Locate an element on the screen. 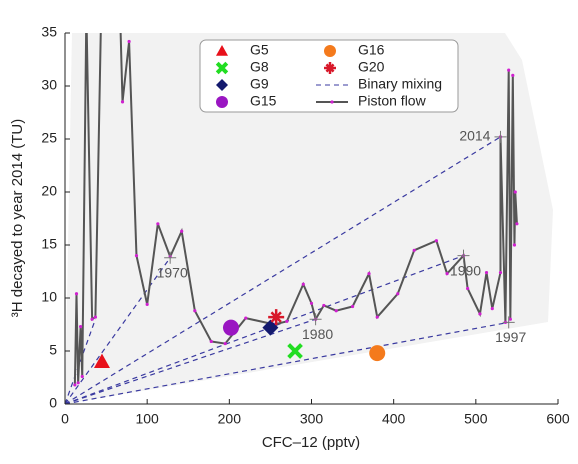 This screenshot has width=578, height=464. y-tick-label: 5 is located at coordinates (53, 350).